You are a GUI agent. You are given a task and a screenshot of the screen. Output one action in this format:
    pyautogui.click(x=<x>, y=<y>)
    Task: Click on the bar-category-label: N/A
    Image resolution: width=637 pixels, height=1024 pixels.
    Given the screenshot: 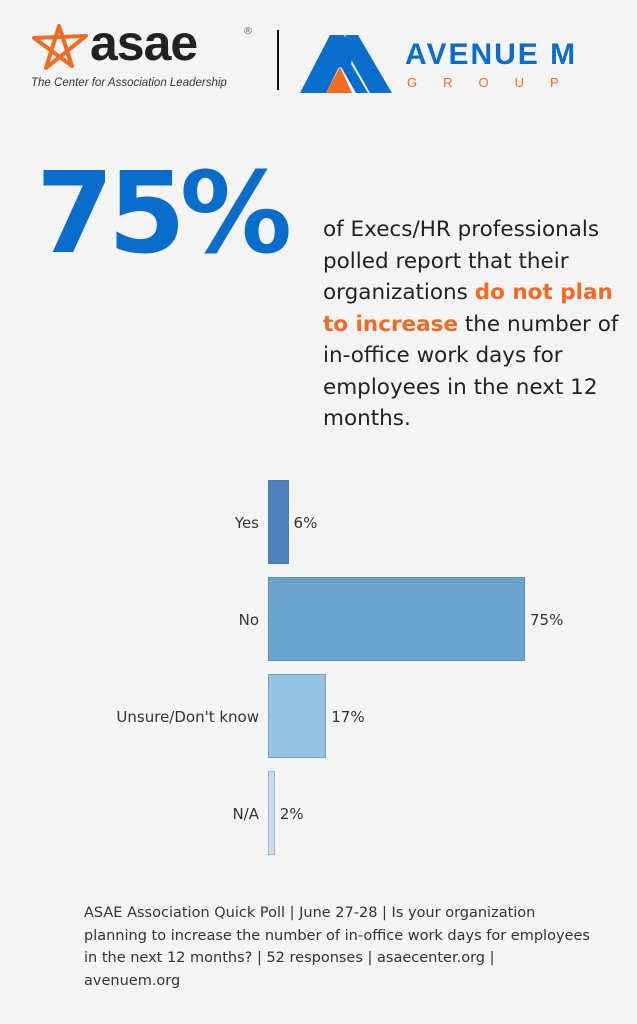 What is the action you would take?
    pyautogui.click(x=245, y=814)
    